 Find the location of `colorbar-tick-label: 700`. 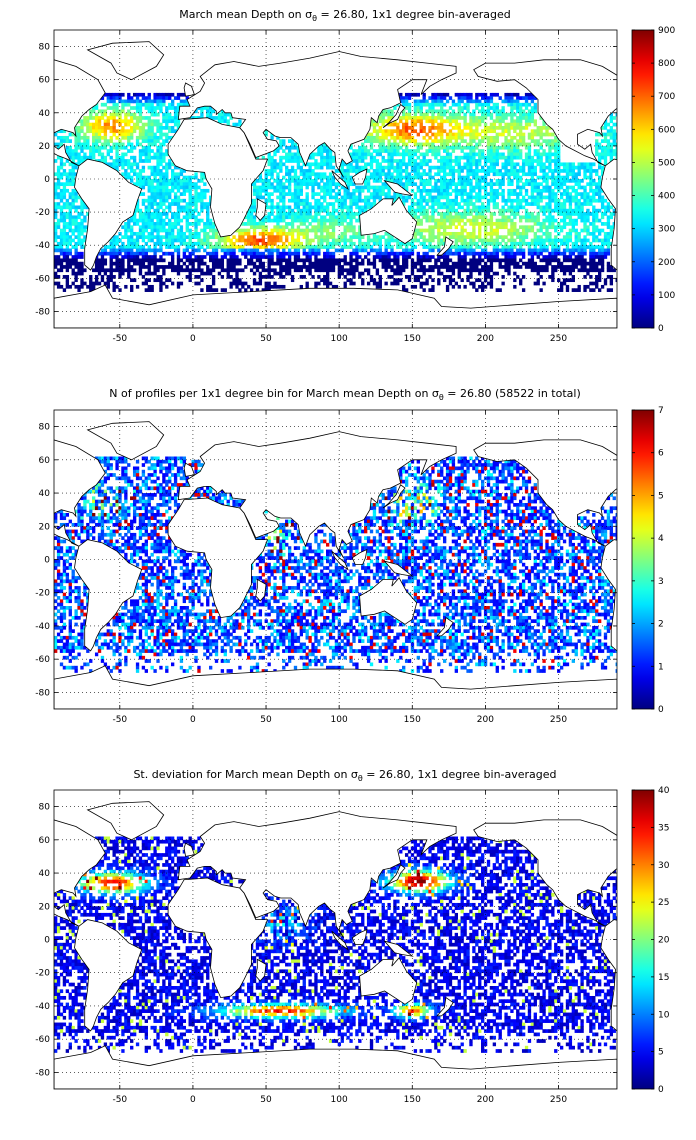

colorbar-tick-label: 700 is located at coordinates (666, 97).